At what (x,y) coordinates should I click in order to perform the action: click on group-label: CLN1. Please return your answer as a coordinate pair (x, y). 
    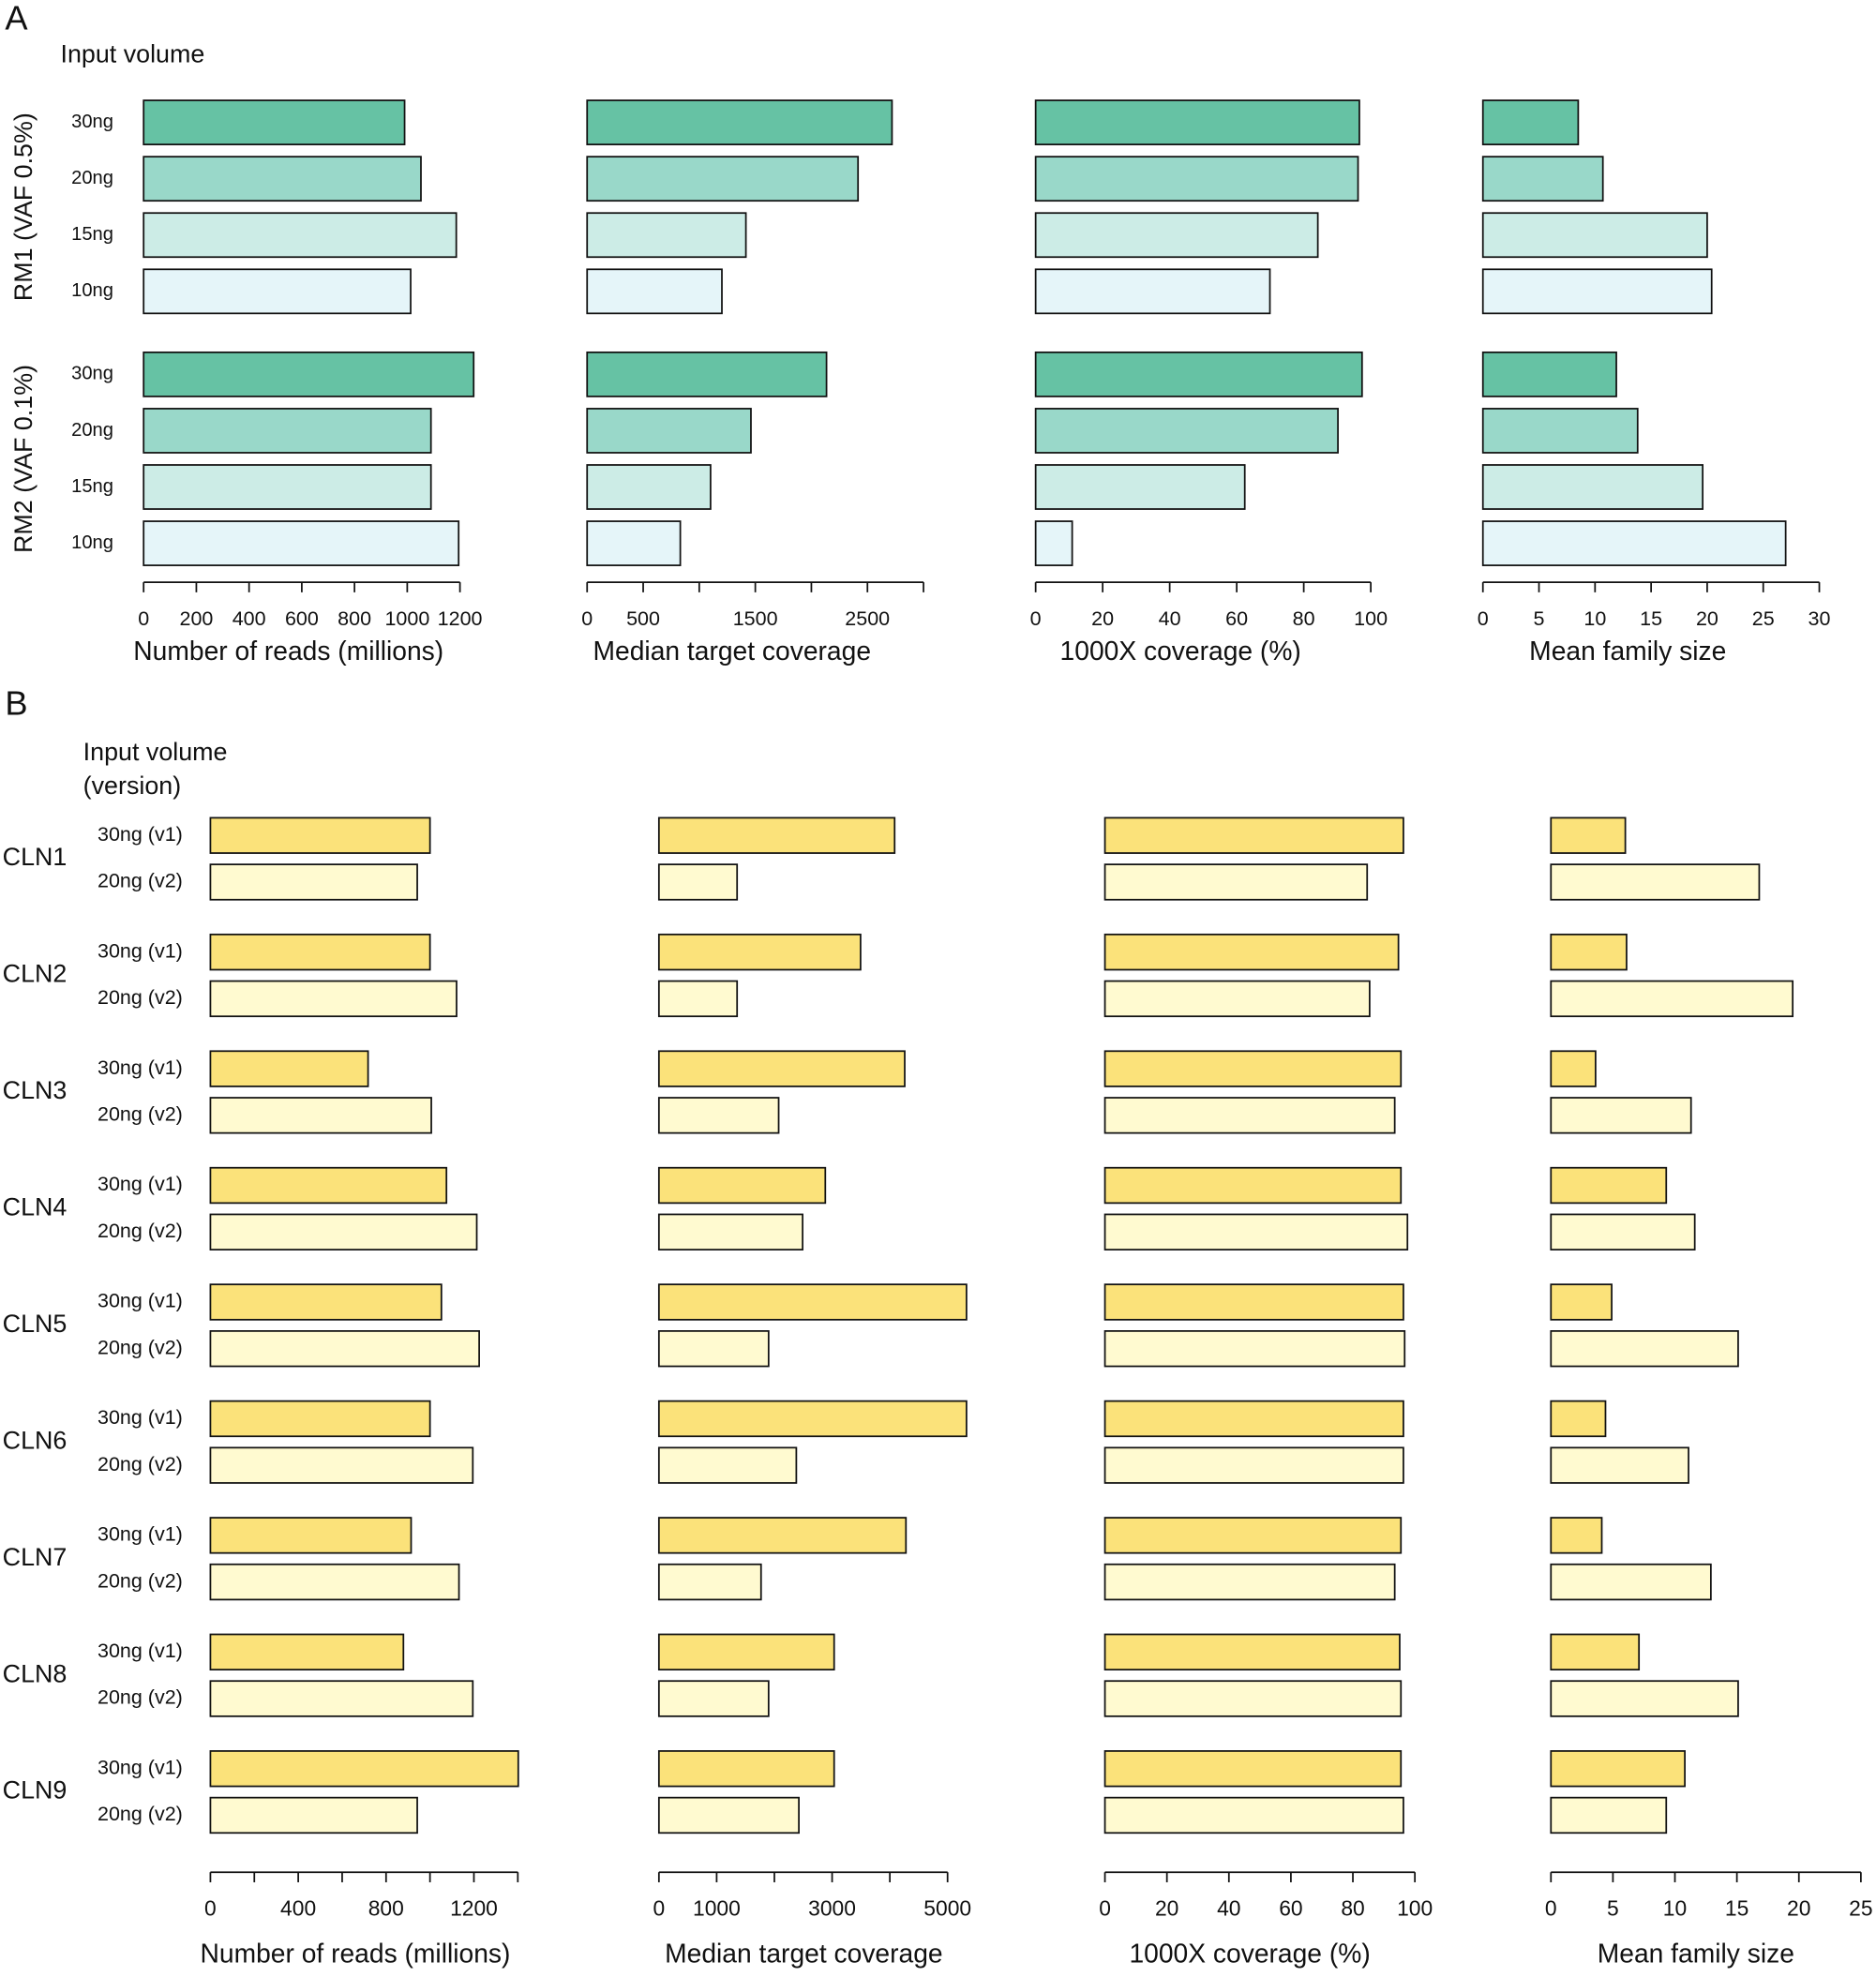
    Looking at the image, I should click on (35, 857).